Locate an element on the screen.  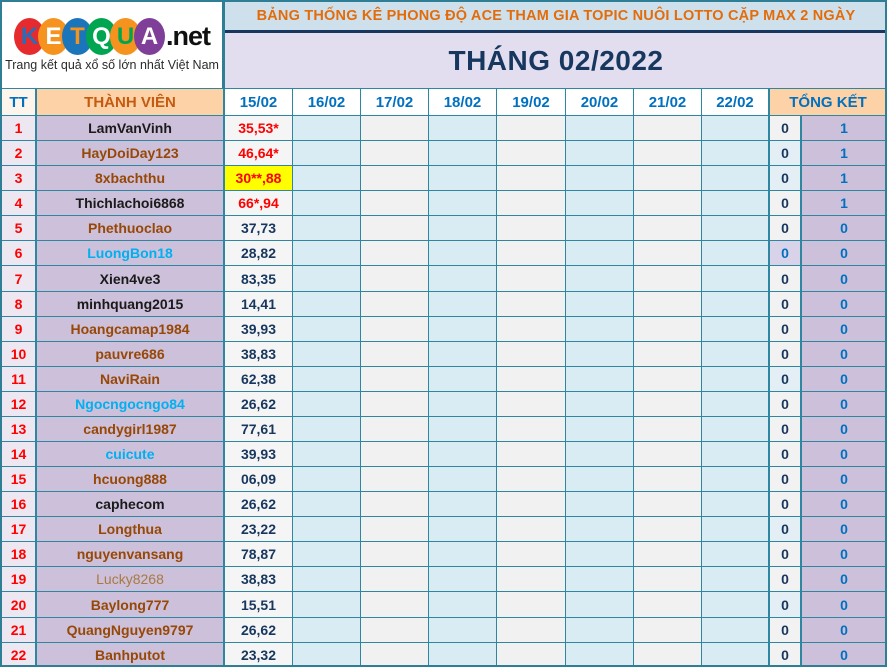
tt-cell: 22 is located at coordinates (19, 653).